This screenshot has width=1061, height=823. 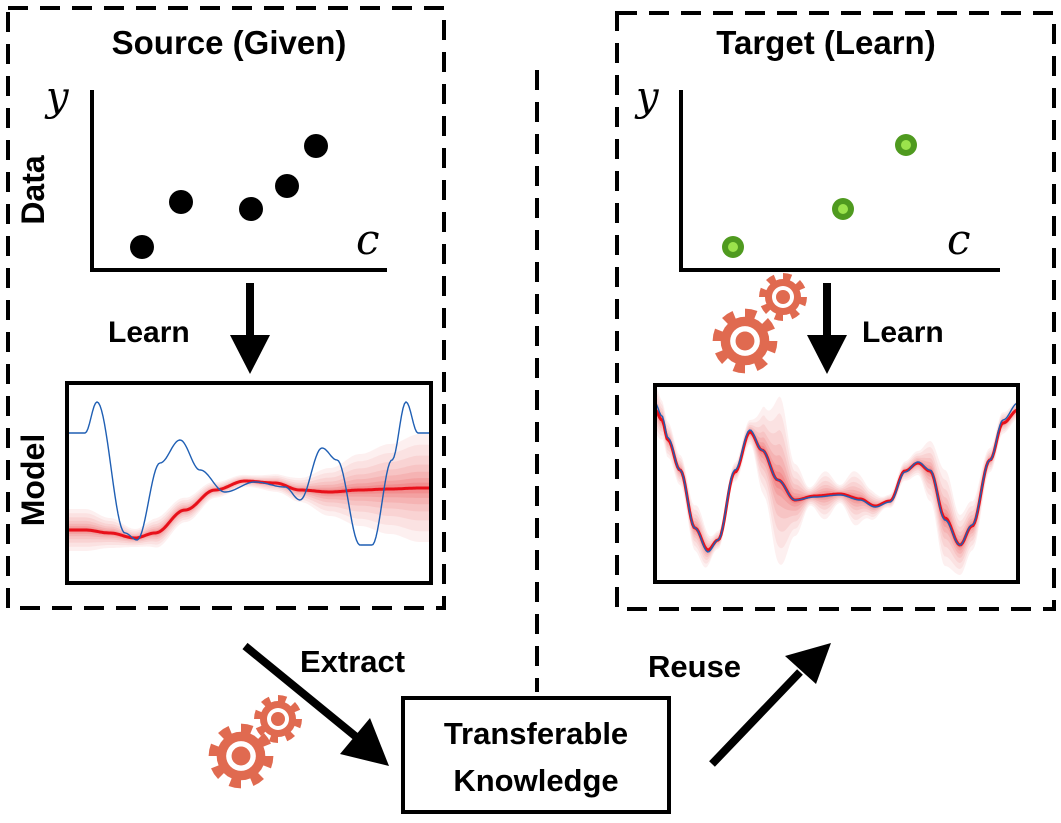 I want to click on source-data-plot: y c, so click(x=215, y=173).